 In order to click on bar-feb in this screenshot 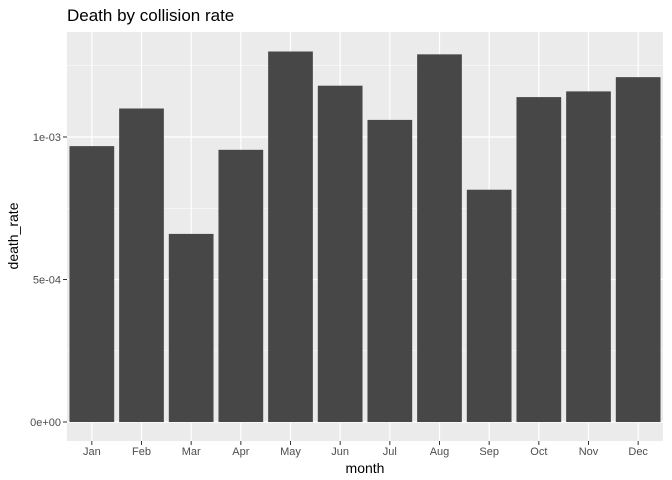, I will do `click(141, 265)`.